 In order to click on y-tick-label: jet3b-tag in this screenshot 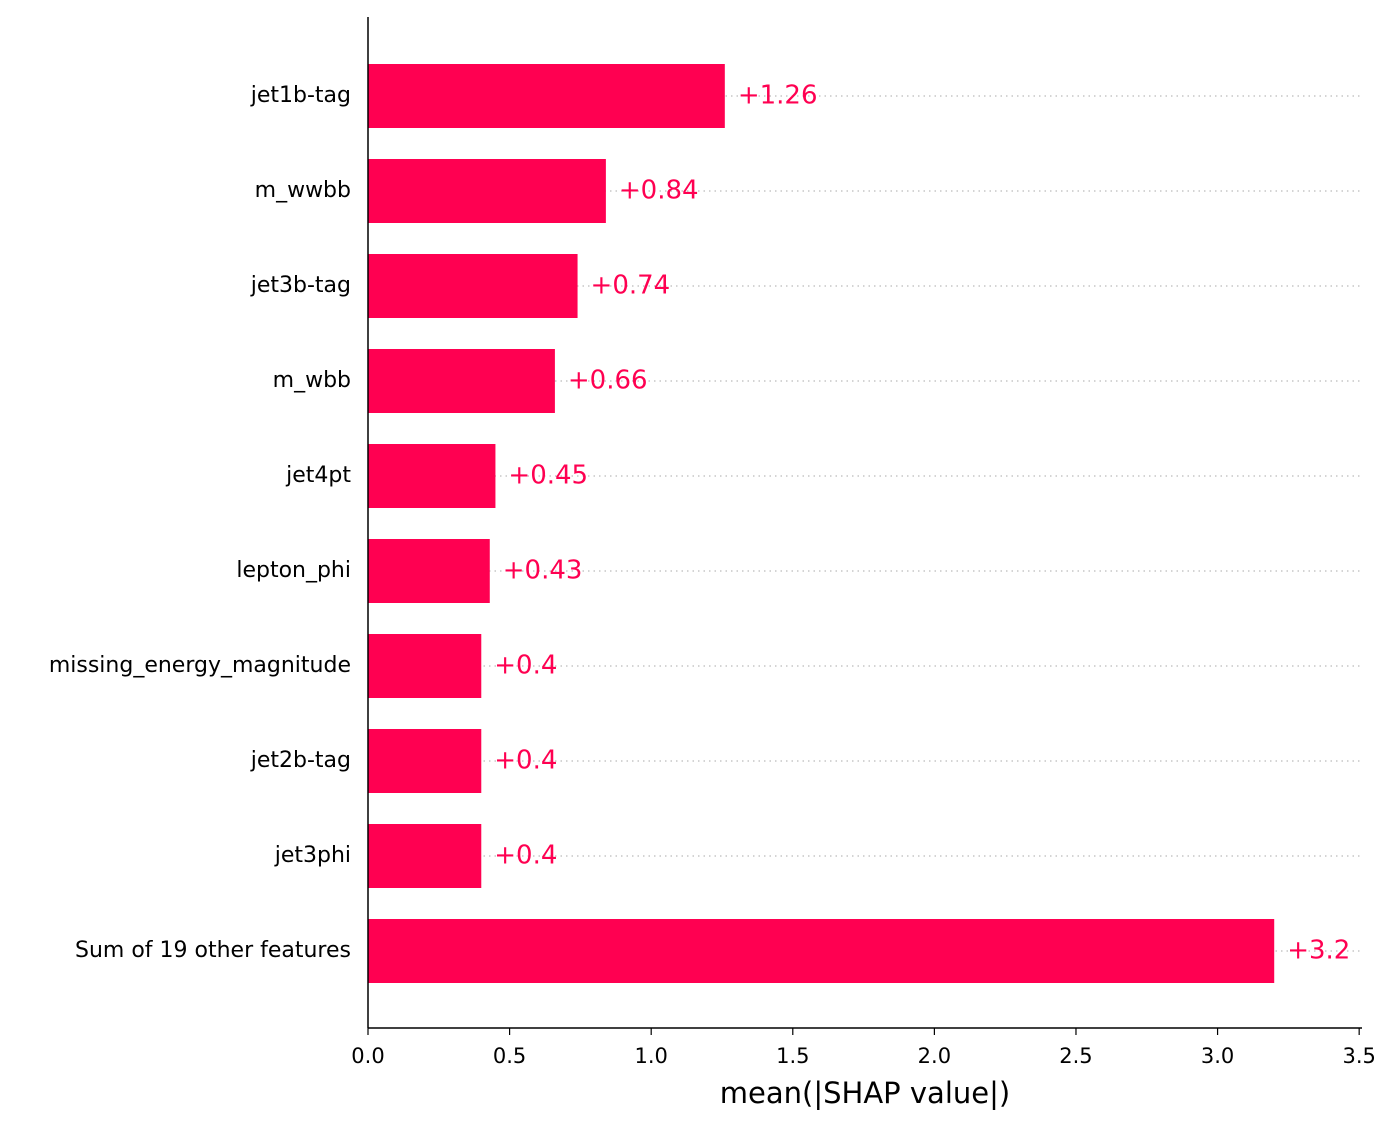, I will do `click(300, 285)`.